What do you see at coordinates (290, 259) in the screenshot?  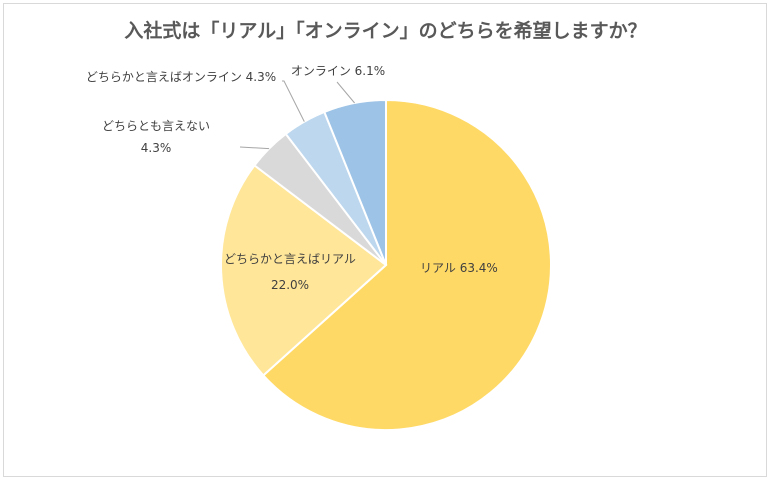 I see `slice-label-rather-real-name: どちらかと言えばリアル` at bounding box center [290, 259].